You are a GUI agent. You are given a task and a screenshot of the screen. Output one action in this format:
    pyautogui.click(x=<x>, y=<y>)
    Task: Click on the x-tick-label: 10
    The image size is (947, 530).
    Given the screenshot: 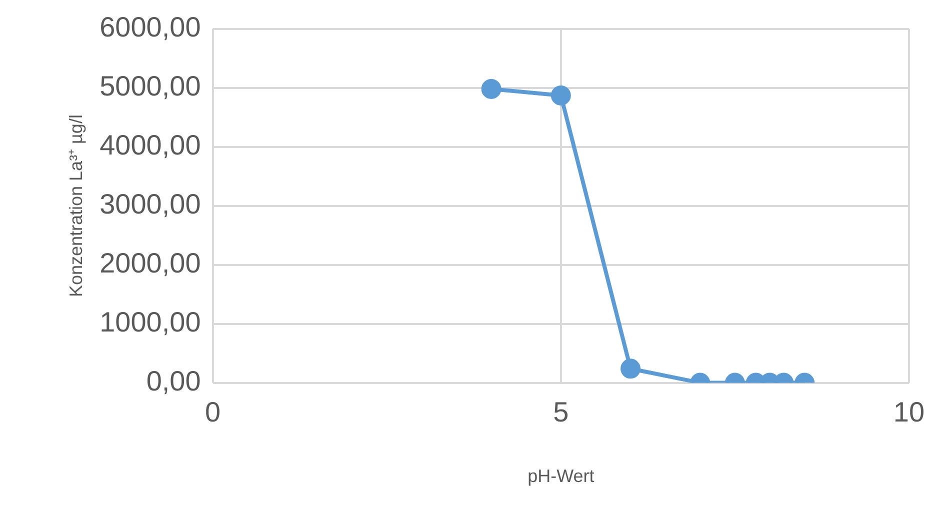 What is the action you would take?
    pyautogui.click(x=909, y=412)
    